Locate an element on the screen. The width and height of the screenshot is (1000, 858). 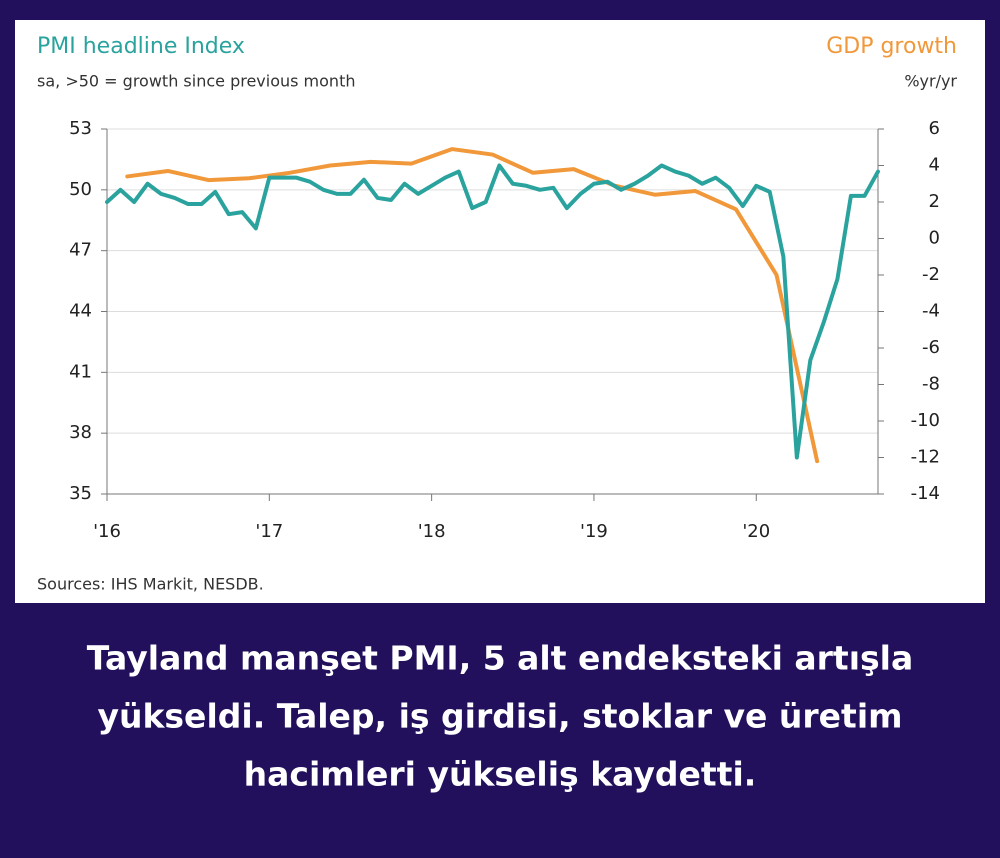
x-tick-label: '20 is located at coordinates (756, 531).